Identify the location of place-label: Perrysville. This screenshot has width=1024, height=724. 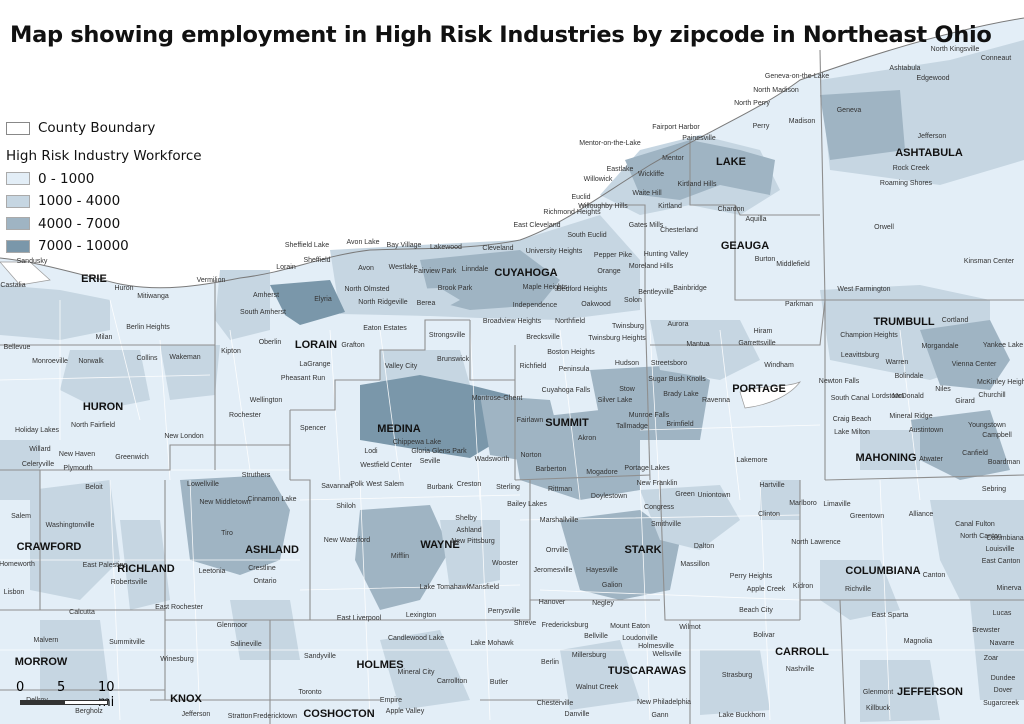
(504, 611).